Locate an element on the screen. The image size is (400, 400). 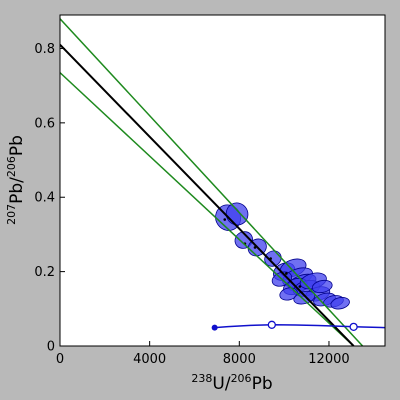
small-dot-layer is located at coordinates (262, 253).